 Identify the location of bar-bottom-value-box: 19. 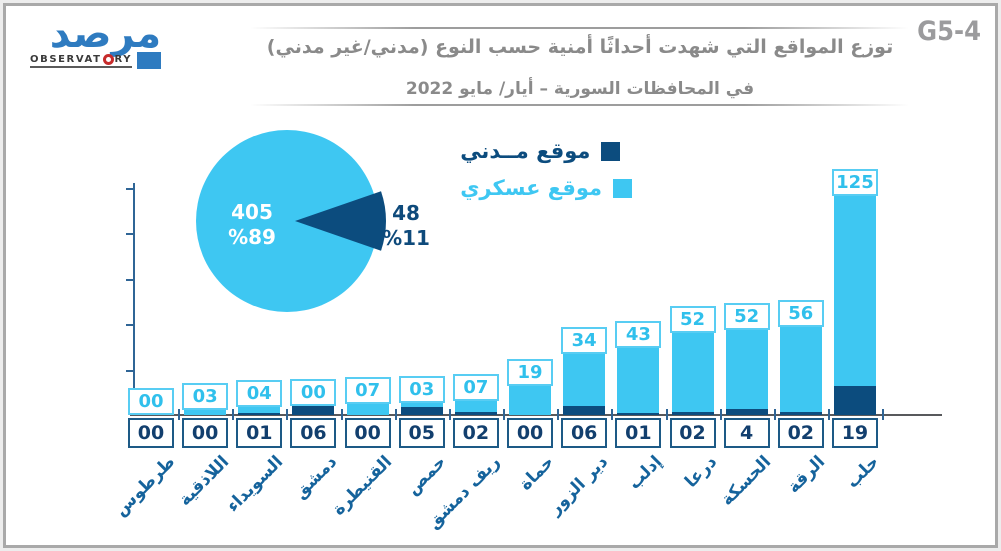
(854, 433).